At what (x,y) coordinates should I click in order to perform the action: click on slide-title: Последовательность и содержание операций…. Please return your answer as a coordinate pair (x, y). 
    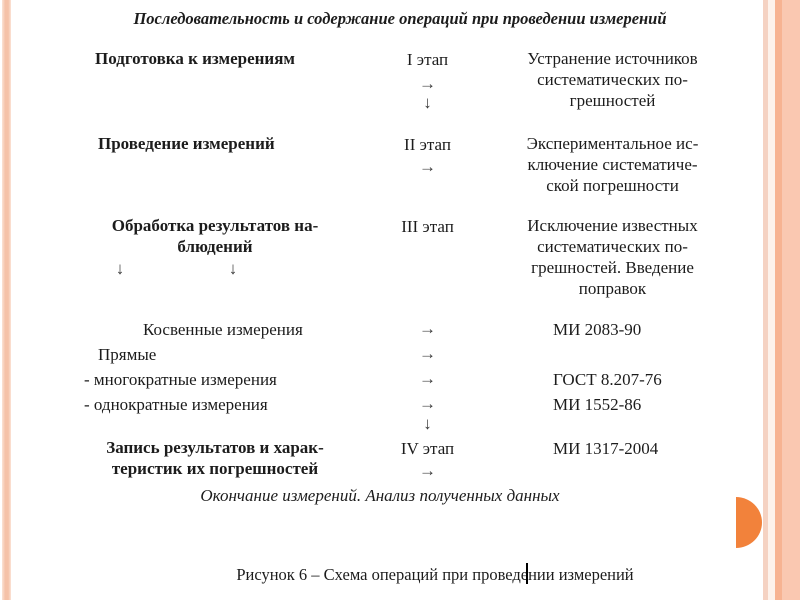
    Looking at the image, I should click on (400, 18).